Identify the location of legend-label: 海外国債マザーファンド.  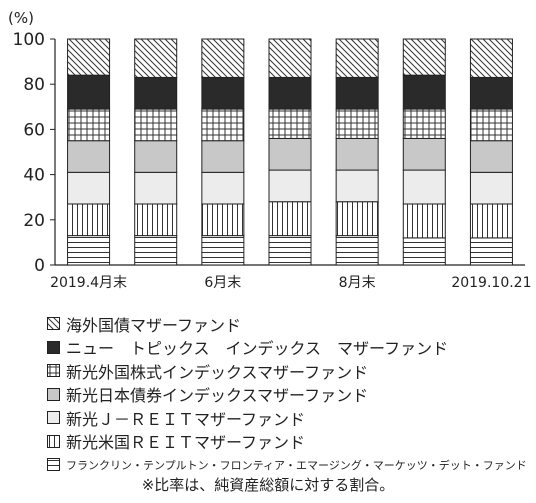
(154, 325).